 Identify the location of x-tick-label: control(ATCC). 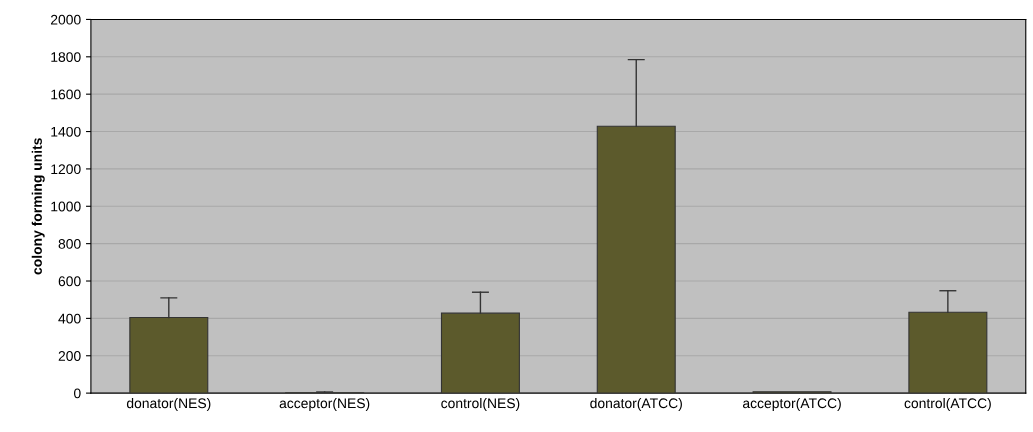
(947, 404).